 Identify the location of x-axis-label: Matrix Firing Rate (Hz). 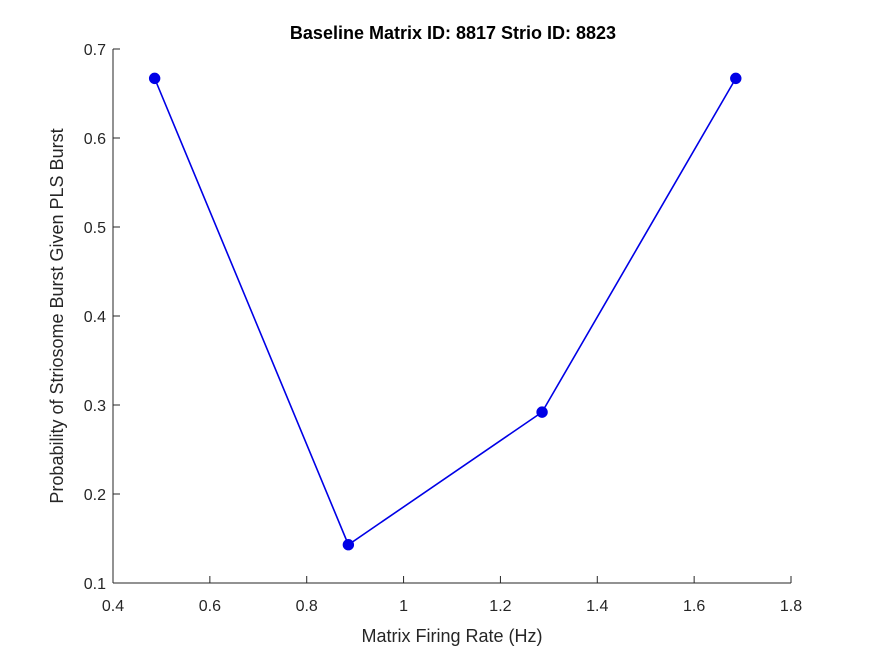
(451, 636).